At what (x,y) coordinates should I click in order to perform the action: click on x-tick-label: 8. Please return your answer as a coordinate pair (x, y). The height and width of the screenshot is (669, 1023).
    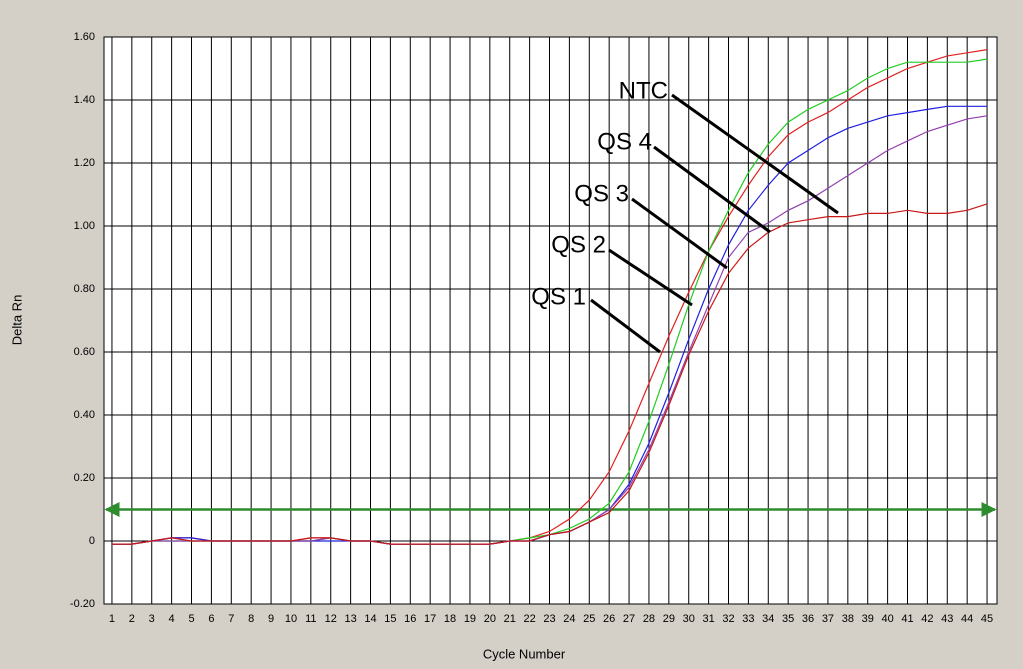
    Looking at the image, I should click on (251, 619).